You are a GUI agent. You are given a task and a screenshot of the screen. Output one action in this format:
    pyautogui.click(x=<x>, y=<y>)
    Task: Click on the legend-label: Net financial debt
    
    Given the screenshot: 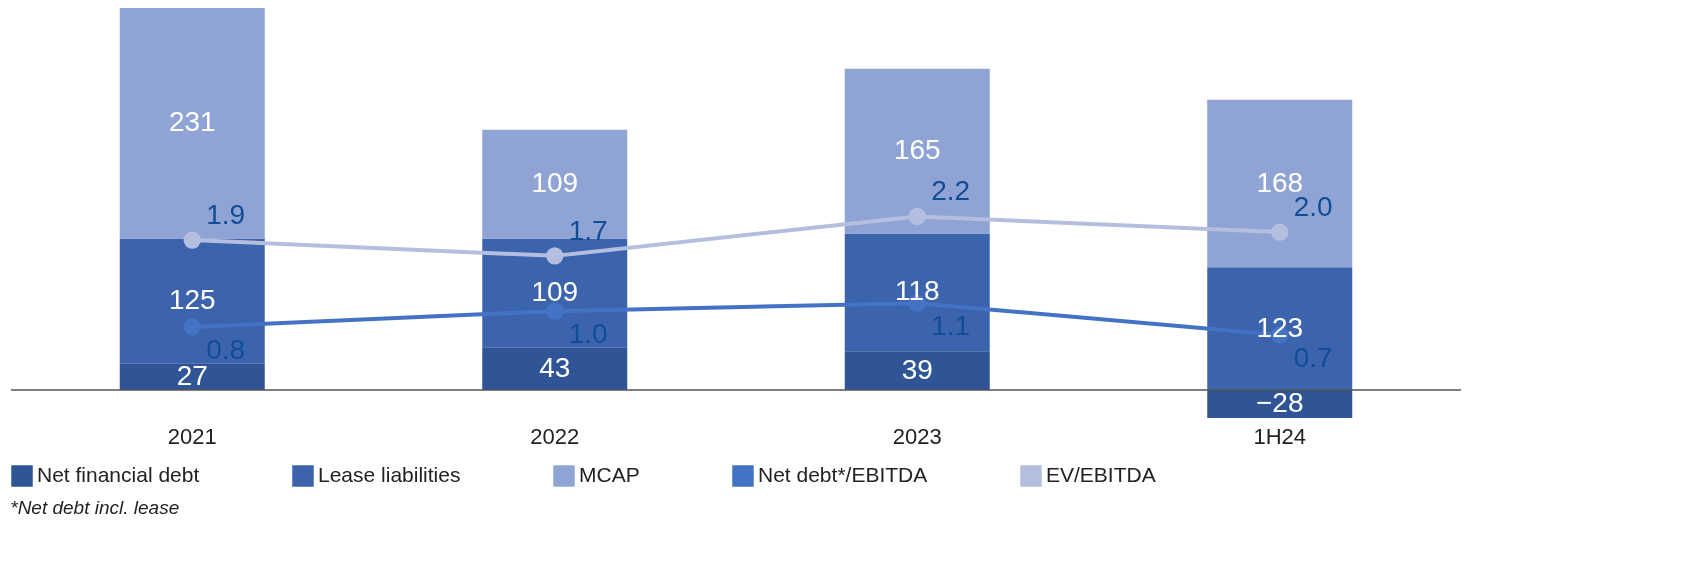 What is the action you would take?
    pyautogui.click(x=118, y=474)
    